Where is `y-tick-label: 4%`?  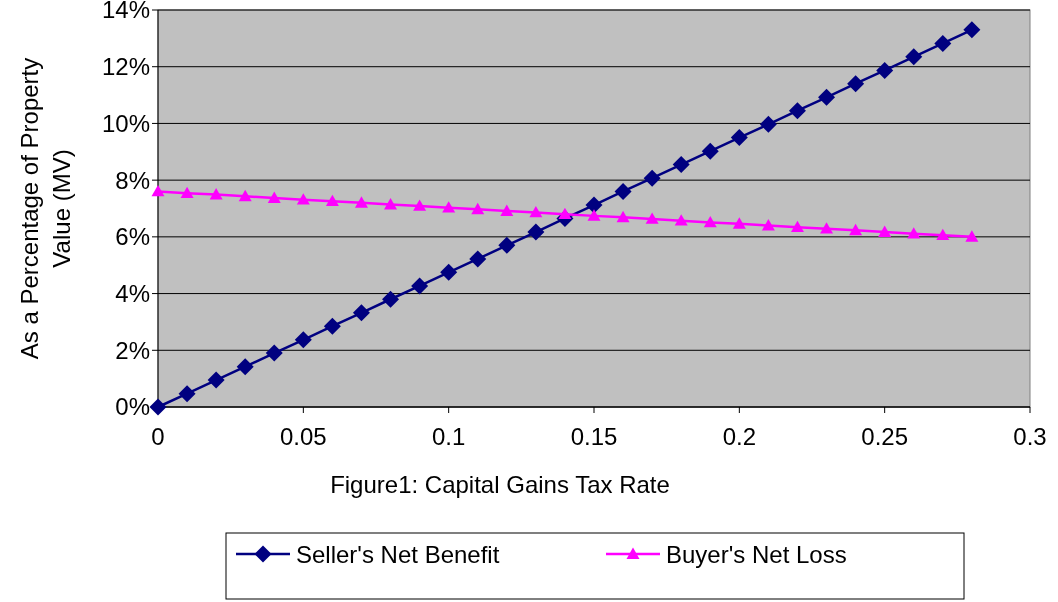
y-tick-label: 4% is located at coordinates (132, 293).